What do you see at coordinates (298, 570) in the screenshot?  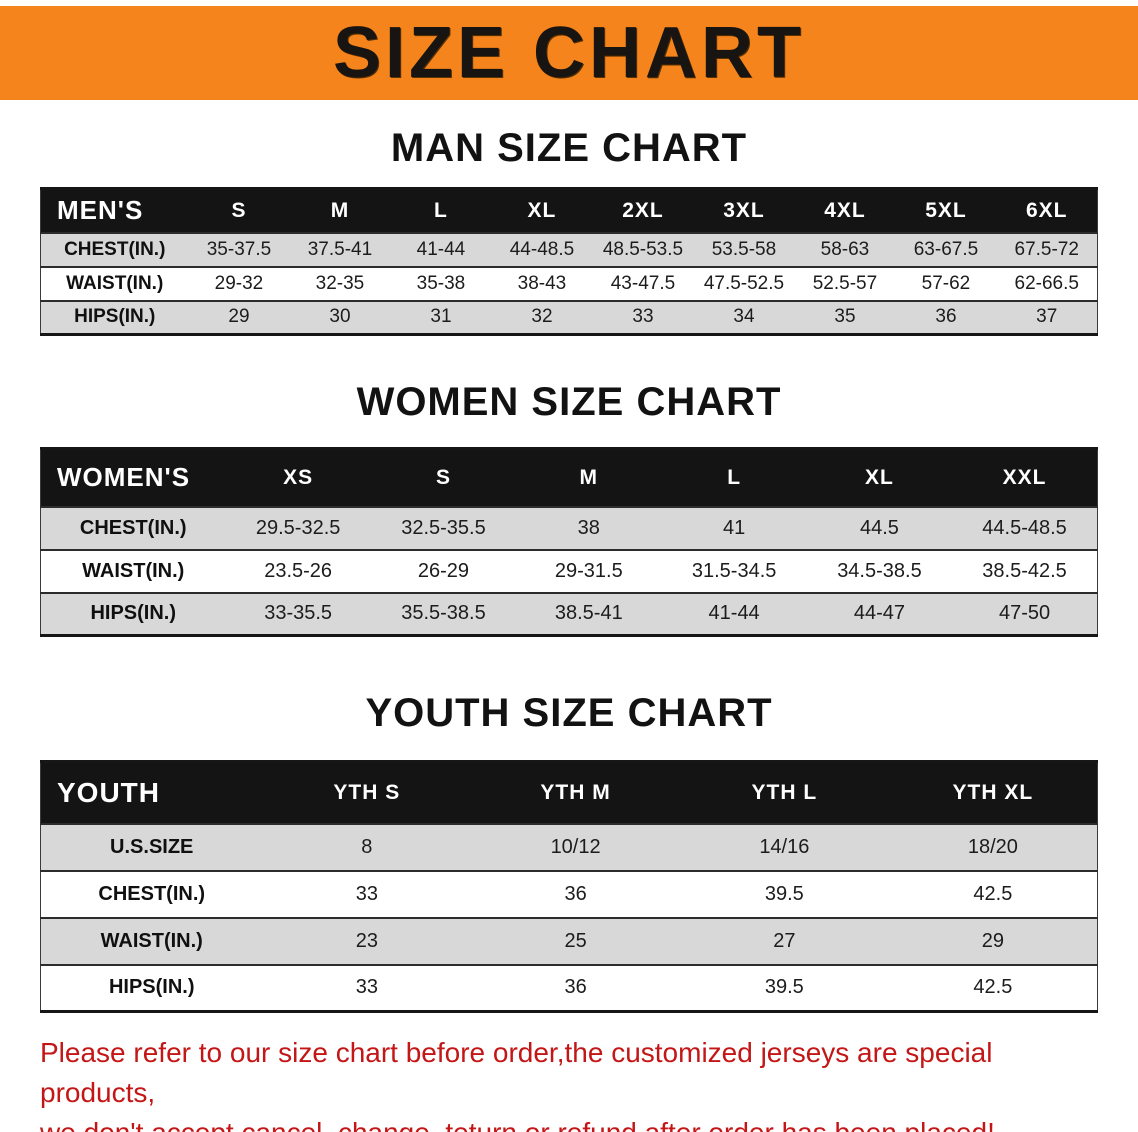 I see `size-cell: 23.5-26` at bounding box center [298, 570].